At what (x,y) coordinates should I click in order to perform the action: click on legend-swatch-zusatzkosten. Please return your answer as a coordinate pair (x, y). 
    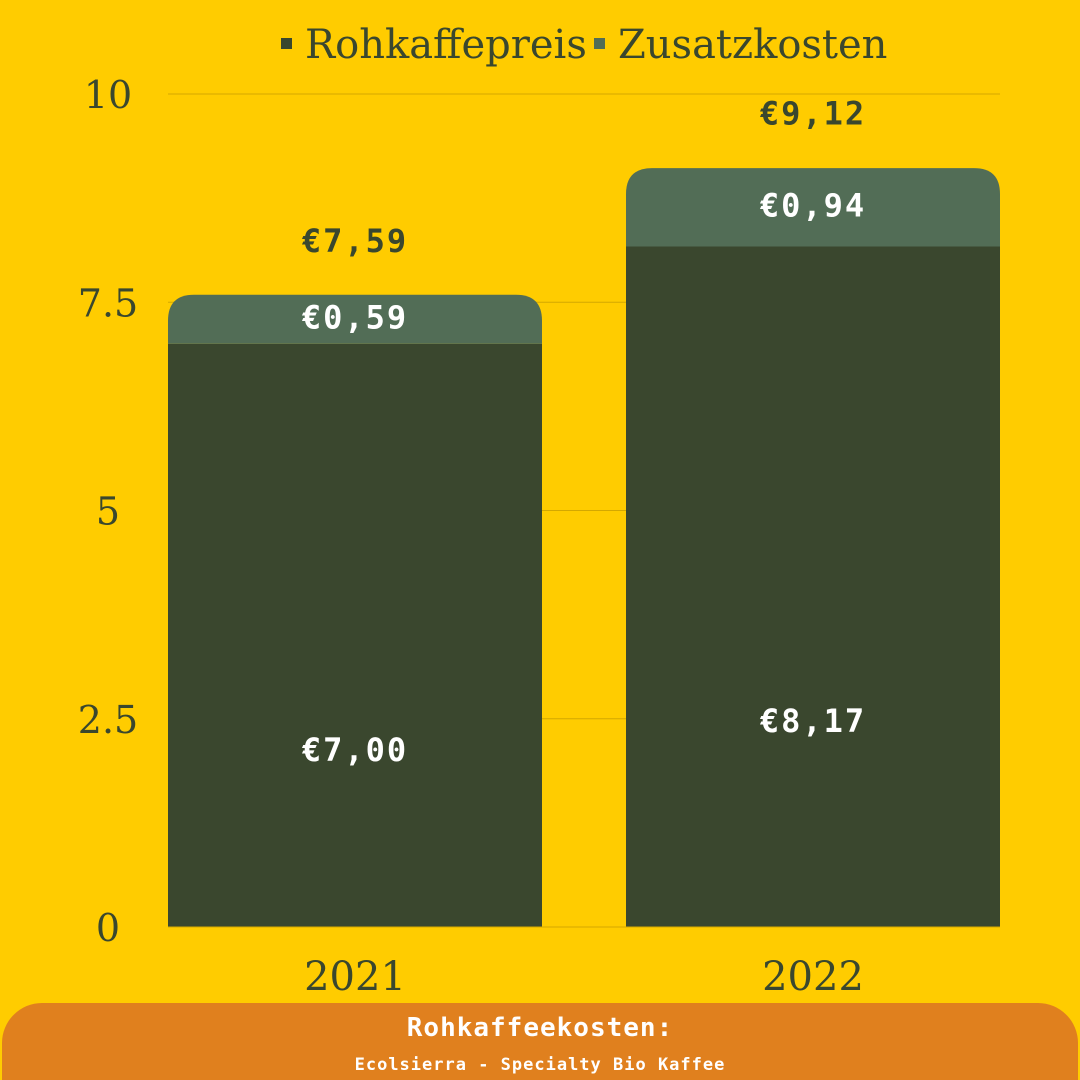
    Looking at the image, I should click on (599, 43).